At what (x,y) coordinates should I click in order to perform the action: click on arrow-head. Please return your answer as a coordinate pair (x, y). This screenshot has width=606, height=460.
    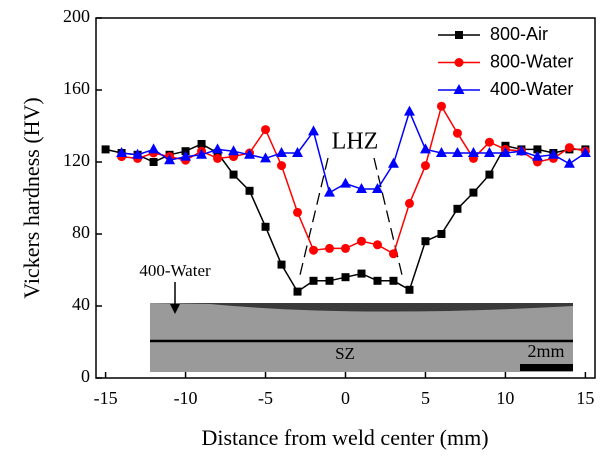
    Looking at the image, I should click on (175, 309).